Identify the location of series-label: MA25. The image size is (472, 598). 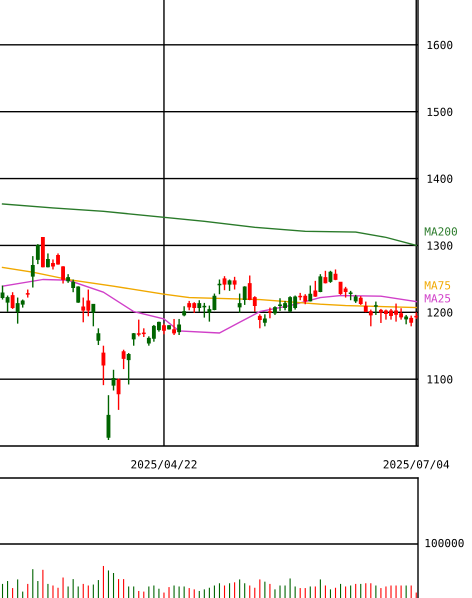
(437, 298).